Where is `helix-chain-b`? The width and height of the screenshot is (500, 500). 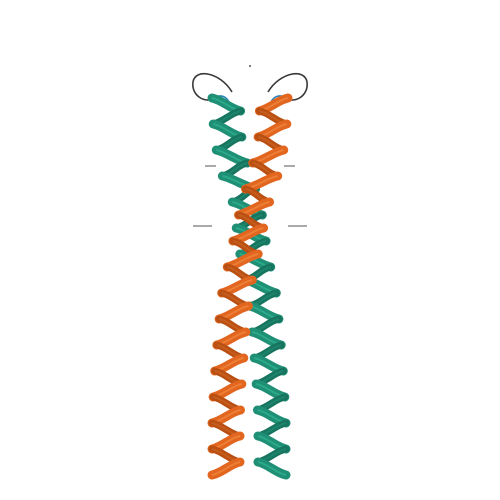 helix-chain-b is located at coordinates (250, 286).